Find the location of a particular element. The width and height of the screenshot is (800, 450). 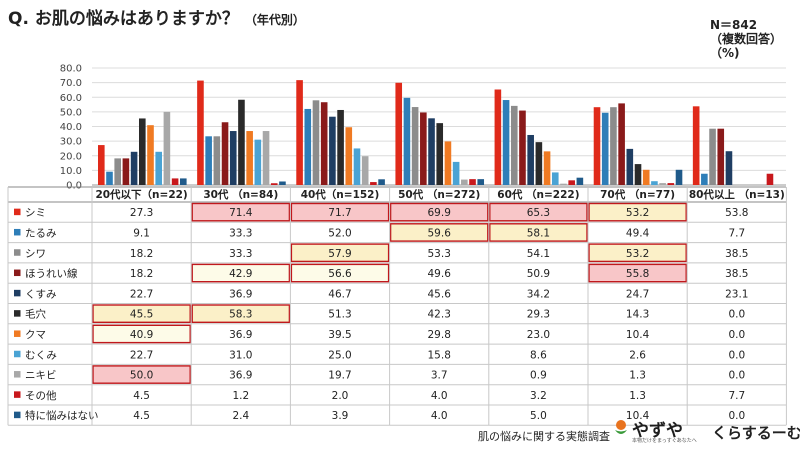

table-cell-value: 69.9 is located at coordinates (439, 213).